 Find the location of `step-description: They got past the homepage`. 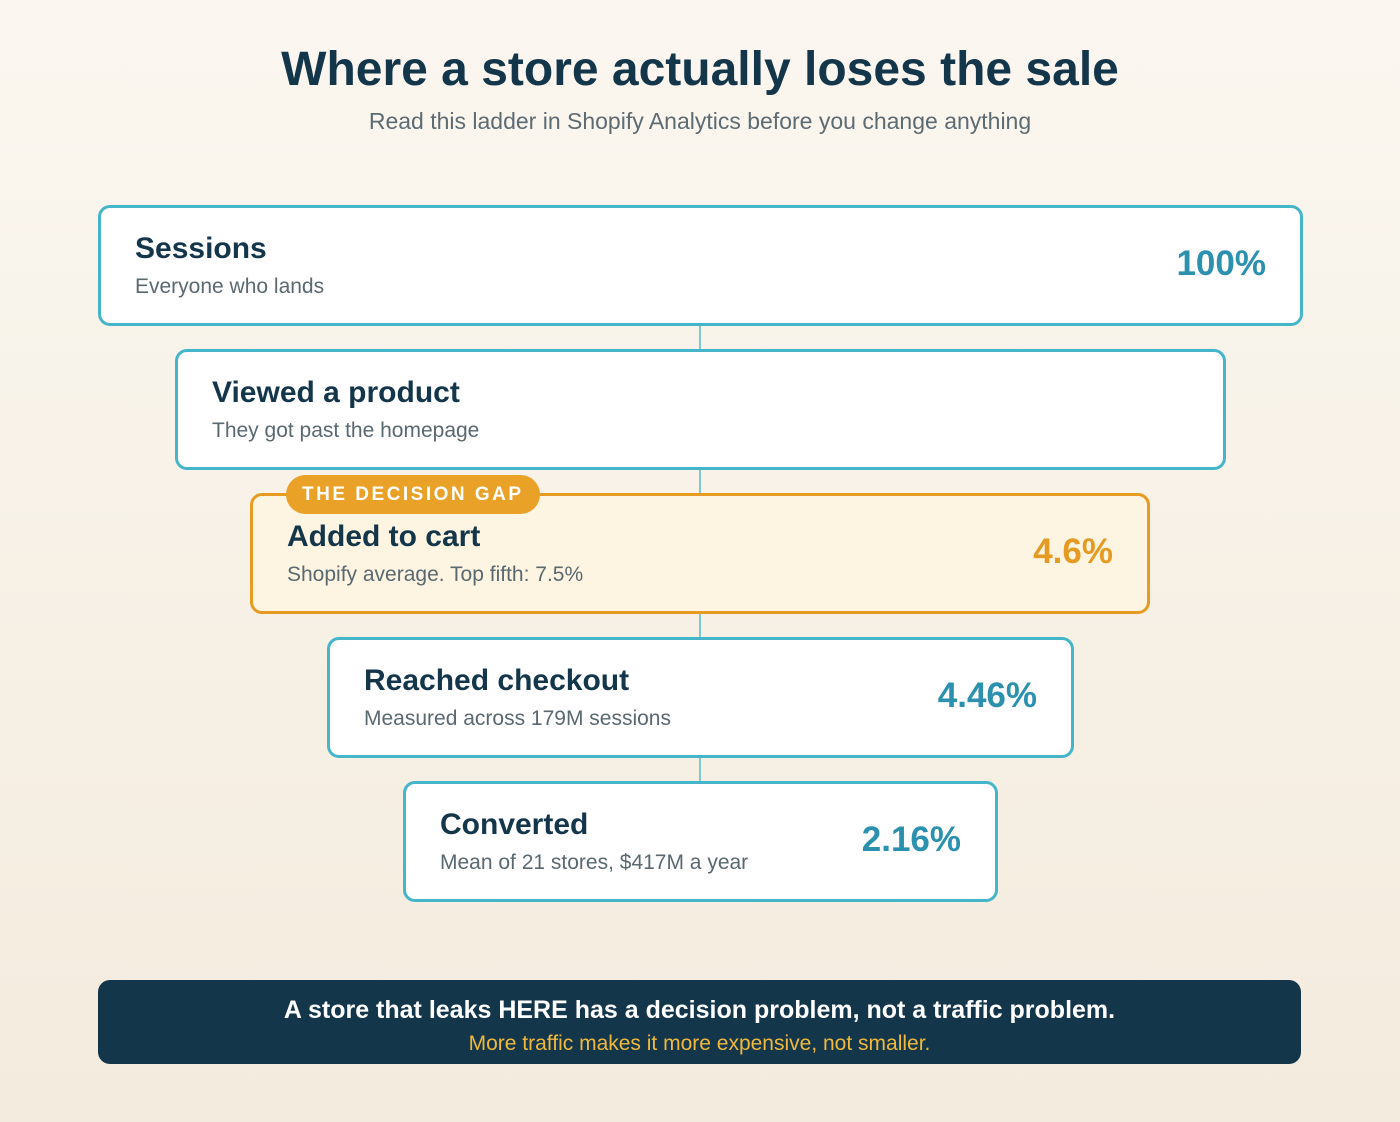

step-description: They got past the homepage is located at coordinates (346, 430).